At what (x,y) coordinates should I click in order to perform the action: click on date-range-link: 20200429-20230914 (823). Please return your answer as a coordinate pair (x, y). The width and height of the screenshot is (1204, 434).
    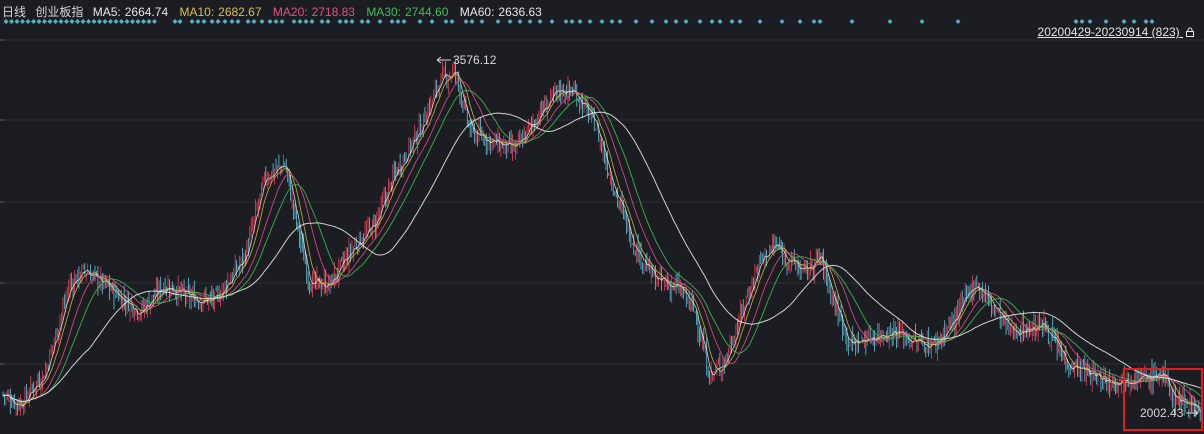
    Looking at the image, I should click on (1116, 32).